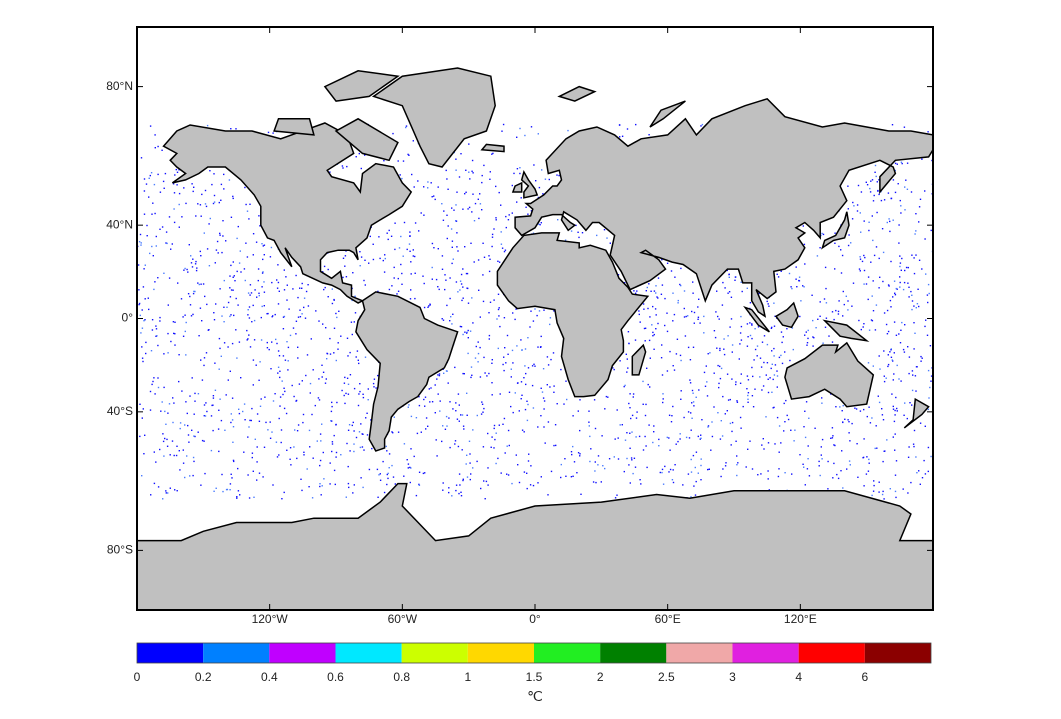 Image resolution: width=1061 pixels, height=719 pixels. What do you see at coordinates (403, 619) in the screenshot?
I see `x-tick-label: 60°W` at bounding box center [403, 619].